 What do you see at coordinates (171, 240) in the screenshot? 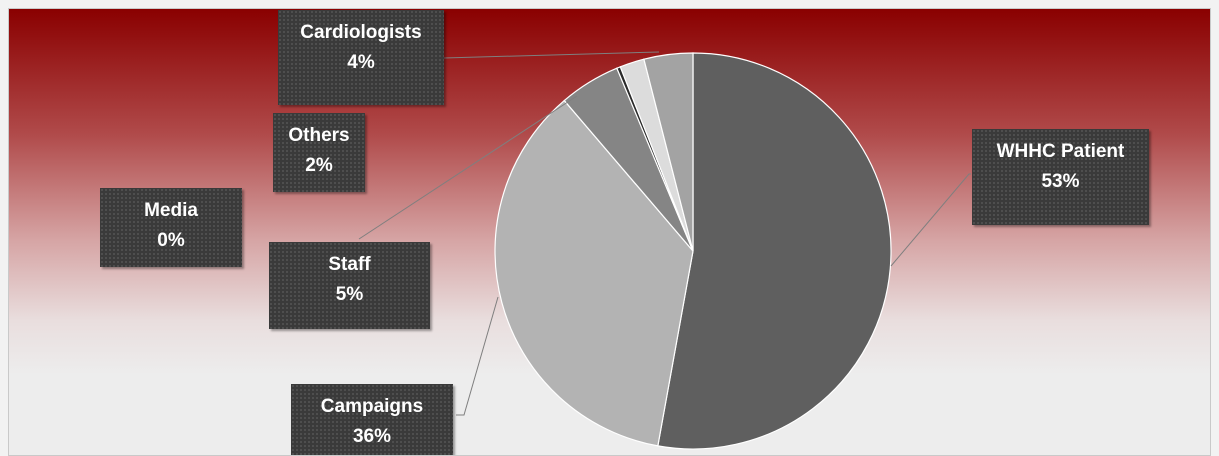
I see `slice-value-media: 0%` at bounding box center [171, 240].